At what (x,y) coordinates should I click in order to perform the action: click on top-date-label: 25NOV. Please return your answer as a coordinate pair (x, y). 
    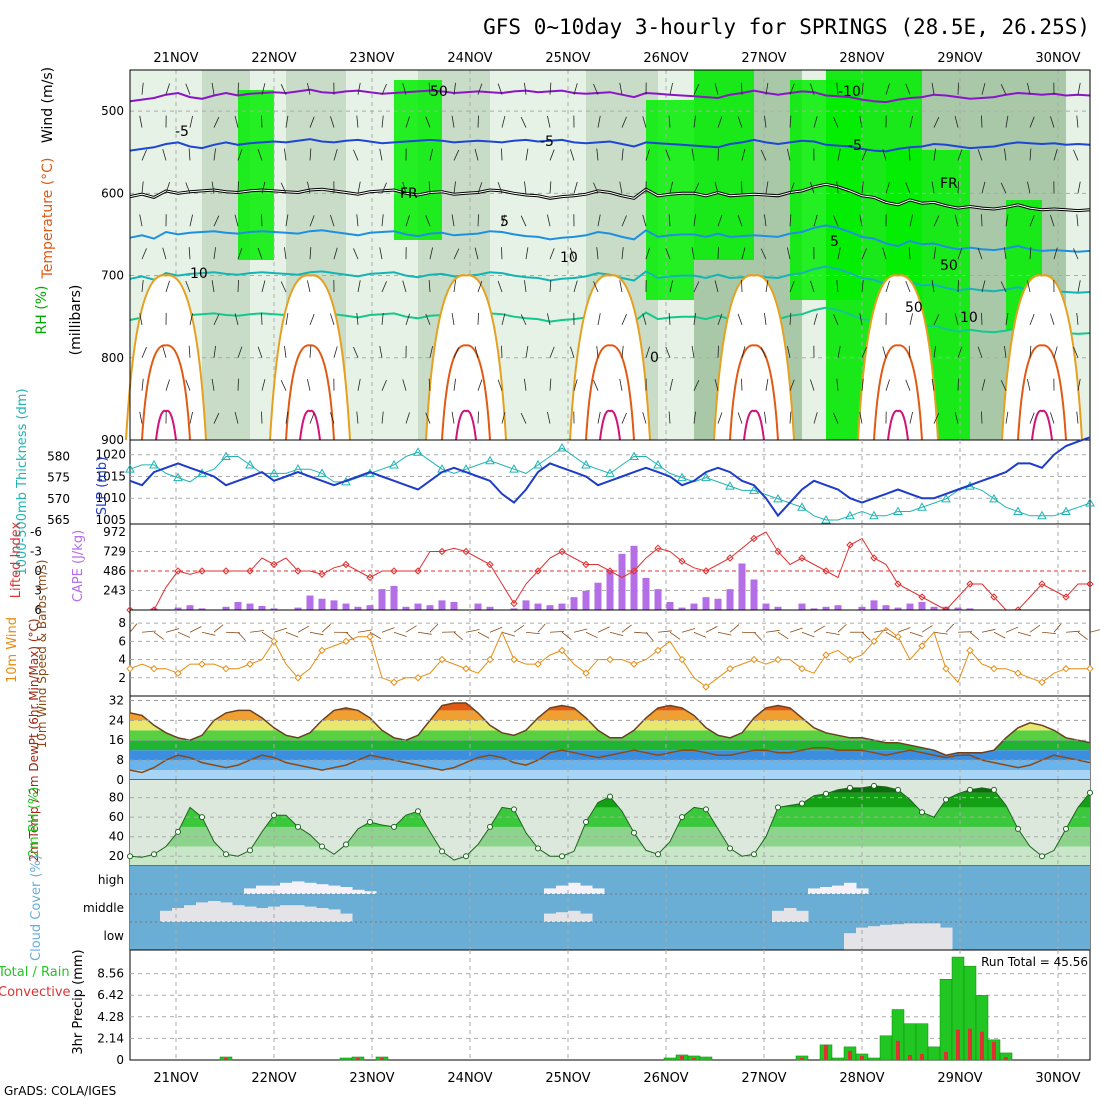
    Looking at the image, I should click on (567, 58).